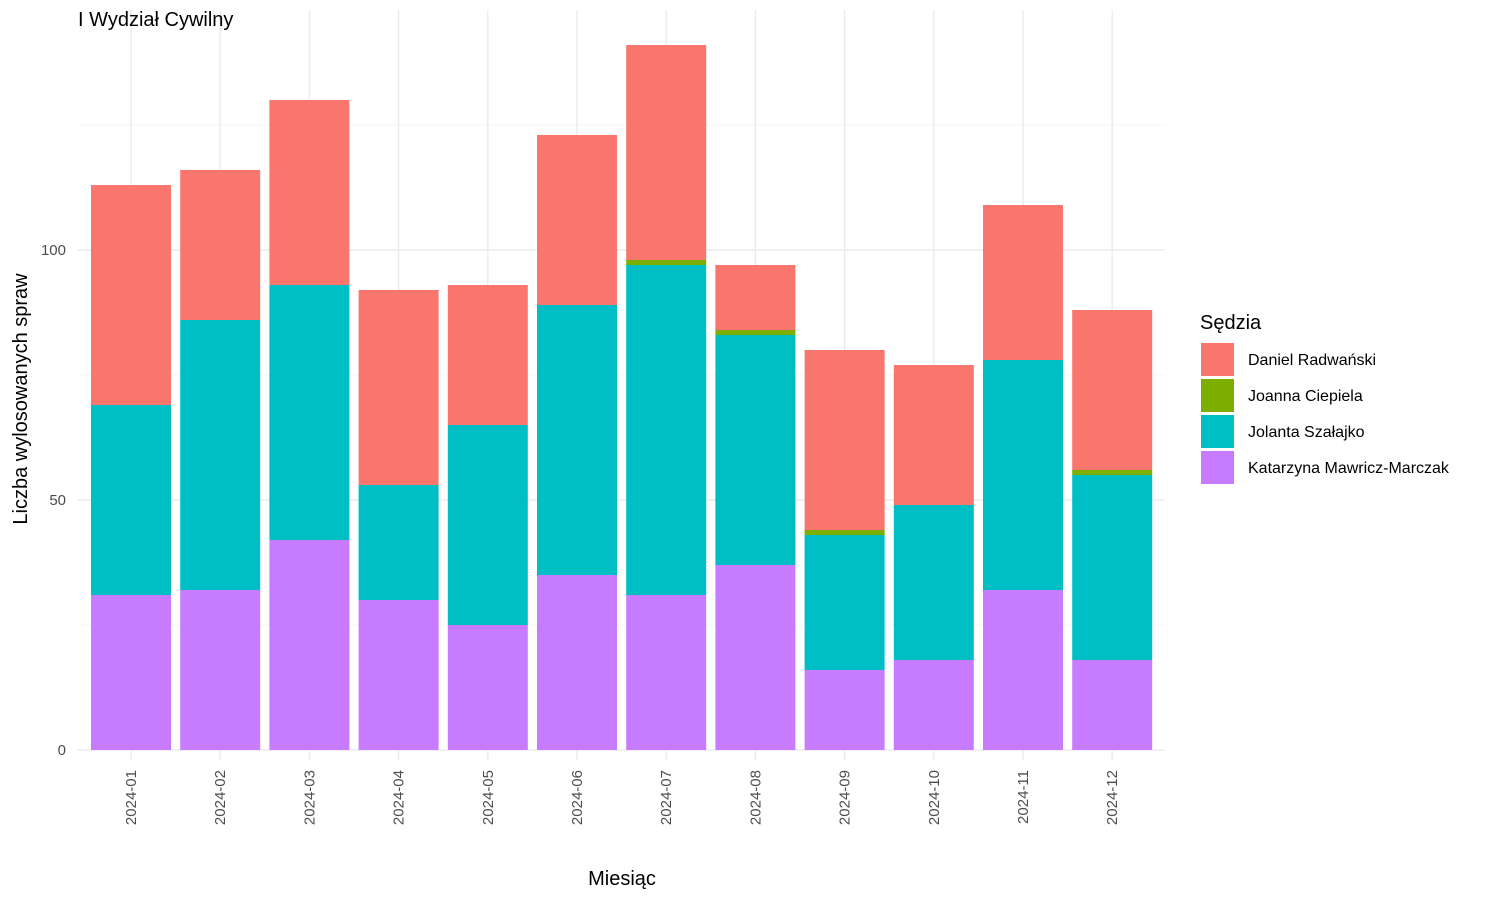  What do you see at coordinates (1217, 395) in the screenshot?
I see `legend-key-joanna-ciepiela` at bounding box center [1217, 395].